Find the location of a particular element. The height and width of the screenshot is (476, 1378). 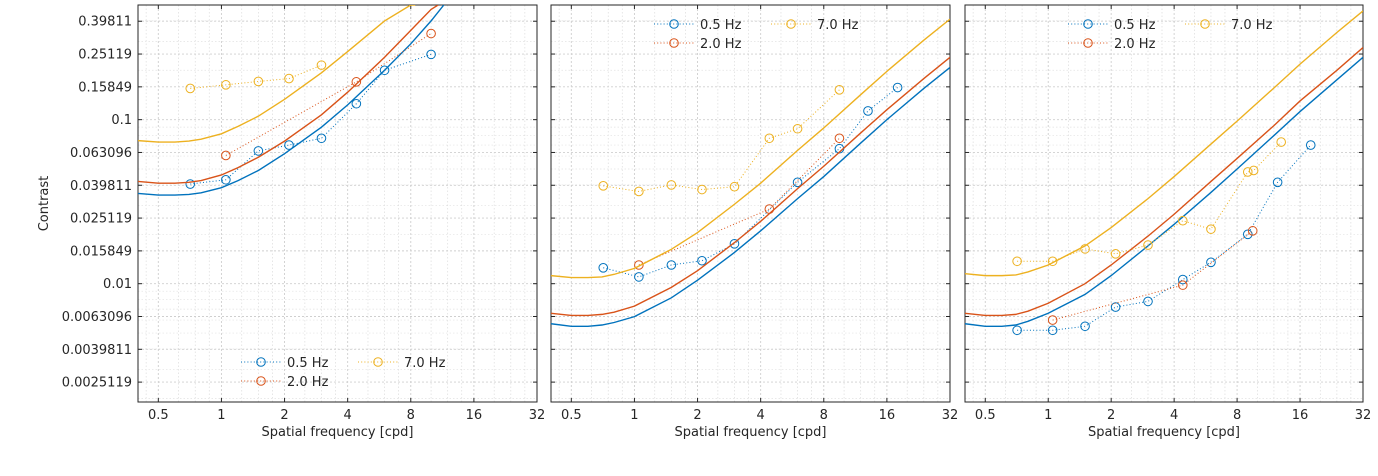

plot-area is located at coordinates (291, 100).